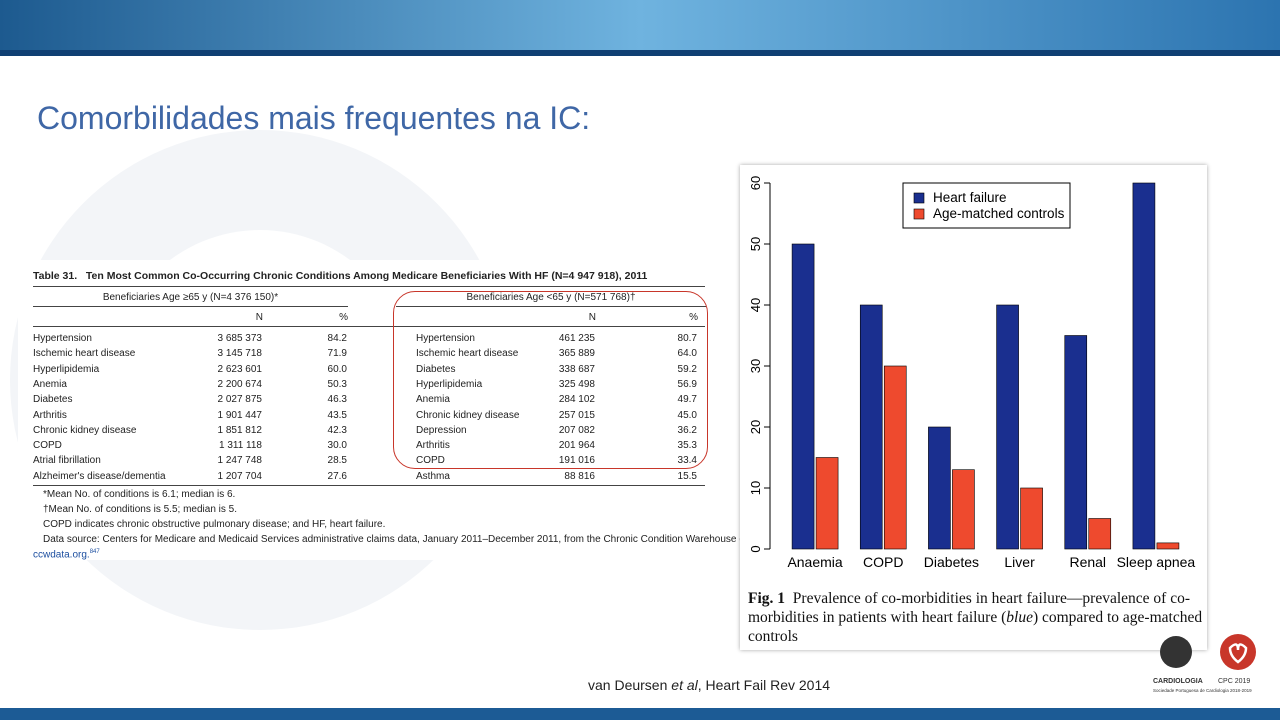 Image resolution: width=1280 pixels, height=720 pixels. I want to click on cell-n: 1 311 118, so click(240, 446).